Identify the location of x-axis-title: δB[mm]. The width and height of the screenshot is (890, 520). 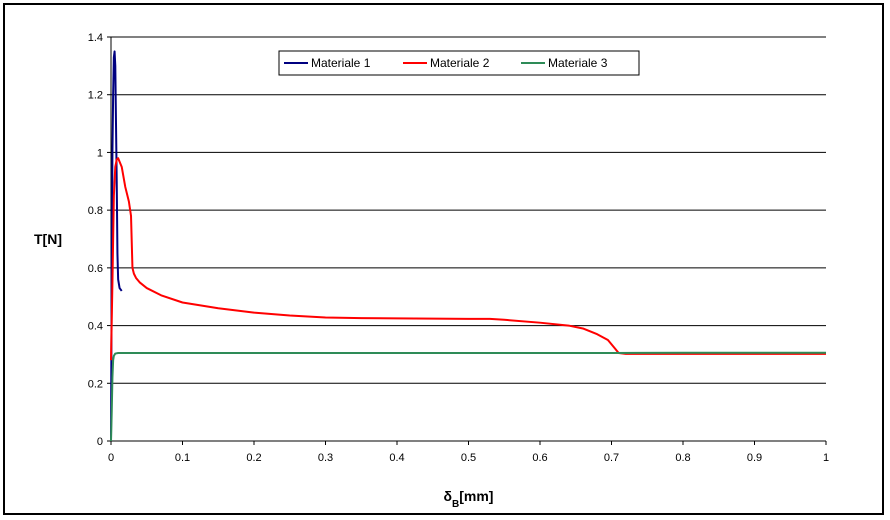
(469, 499).